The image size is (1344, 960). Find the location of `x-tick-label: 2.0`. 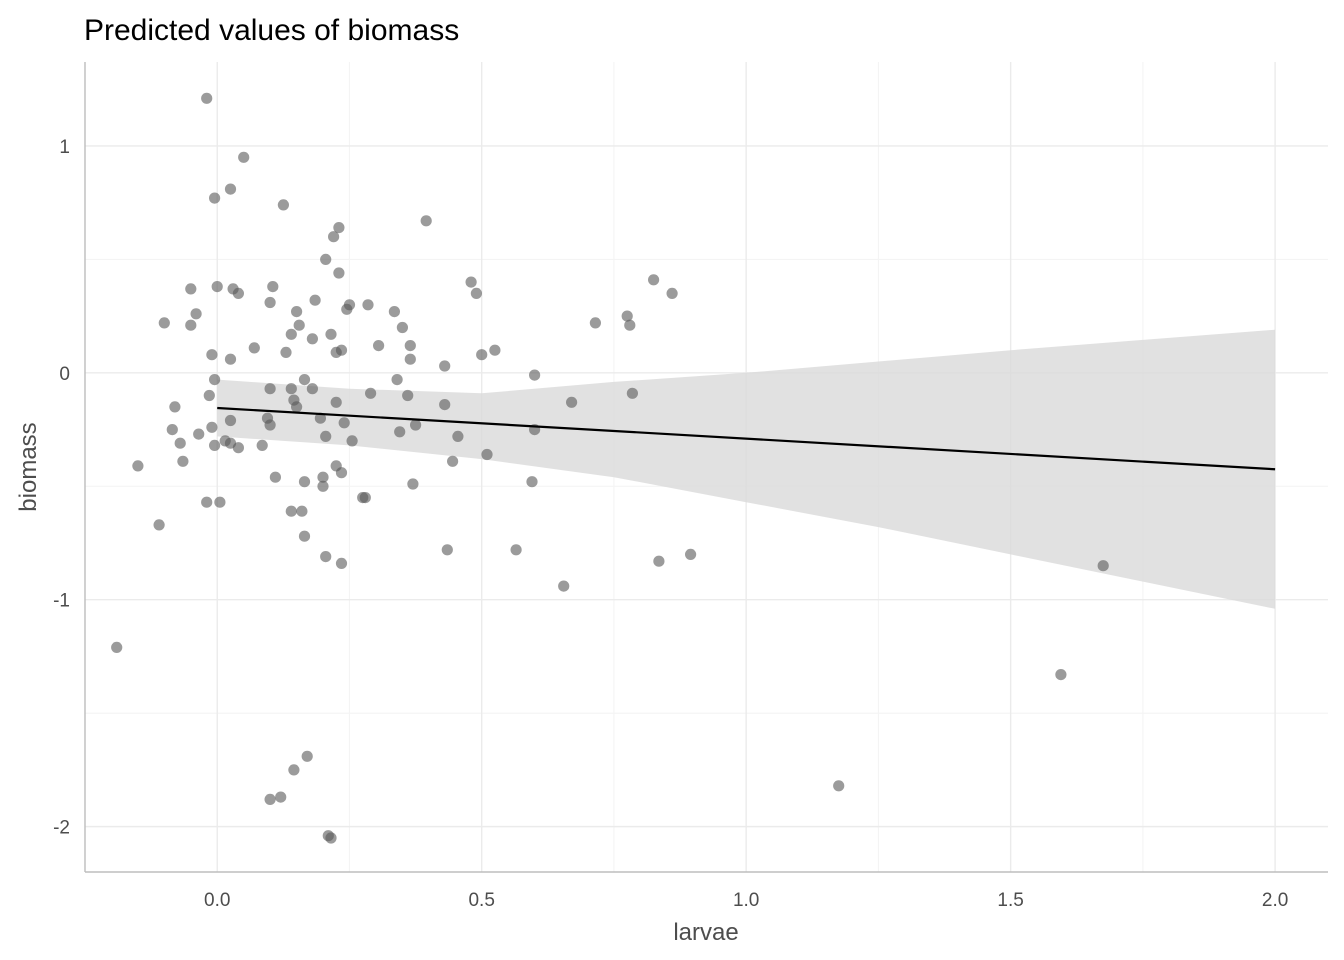

x-tick-label: 2.0 is located at coordinates (1275, 900).